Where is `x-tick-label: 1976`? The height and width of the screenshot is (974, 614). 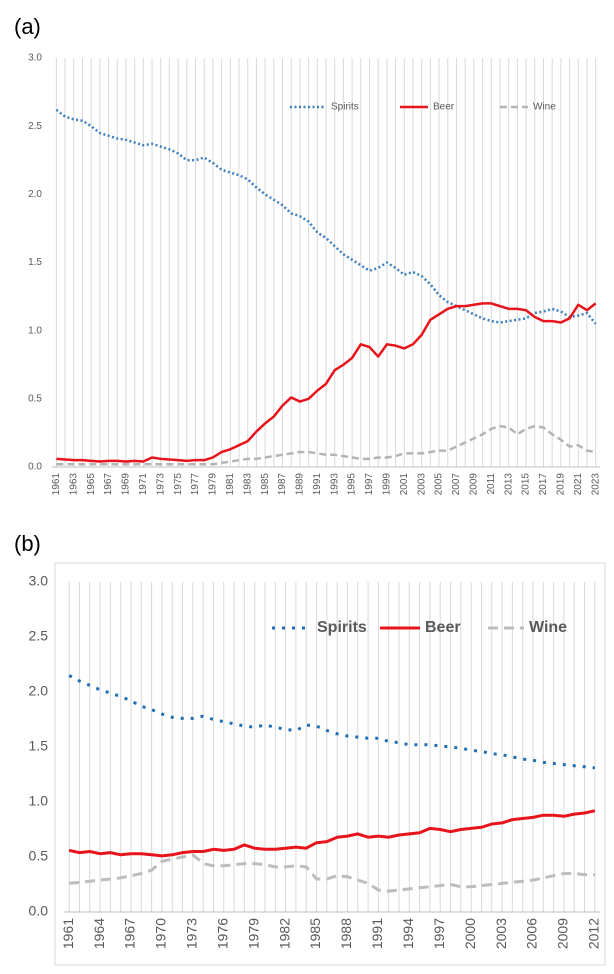 x-tick-label: 1976 is located at coordinates (222, 933).